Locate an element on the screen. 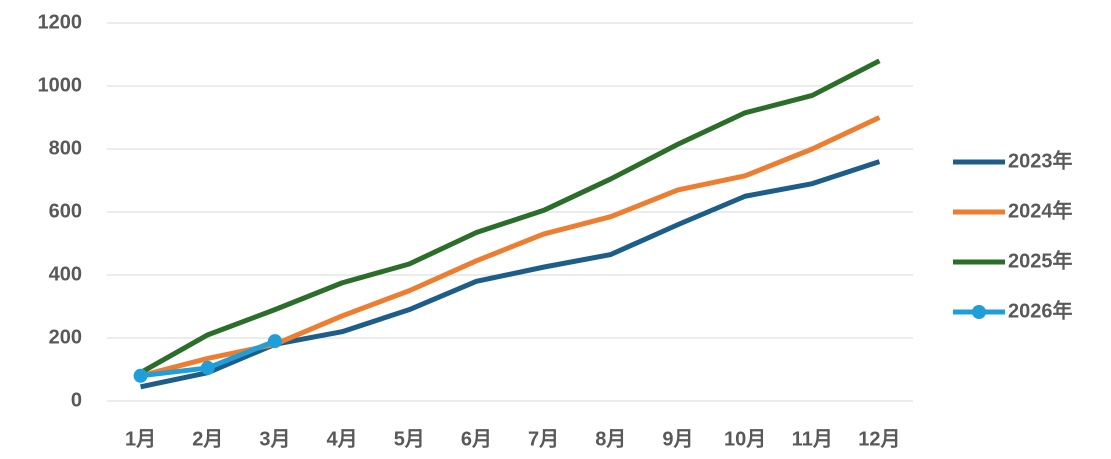 The image size is (1111, 459). y-tick-label: 200 is located at coordinates (65, 337).